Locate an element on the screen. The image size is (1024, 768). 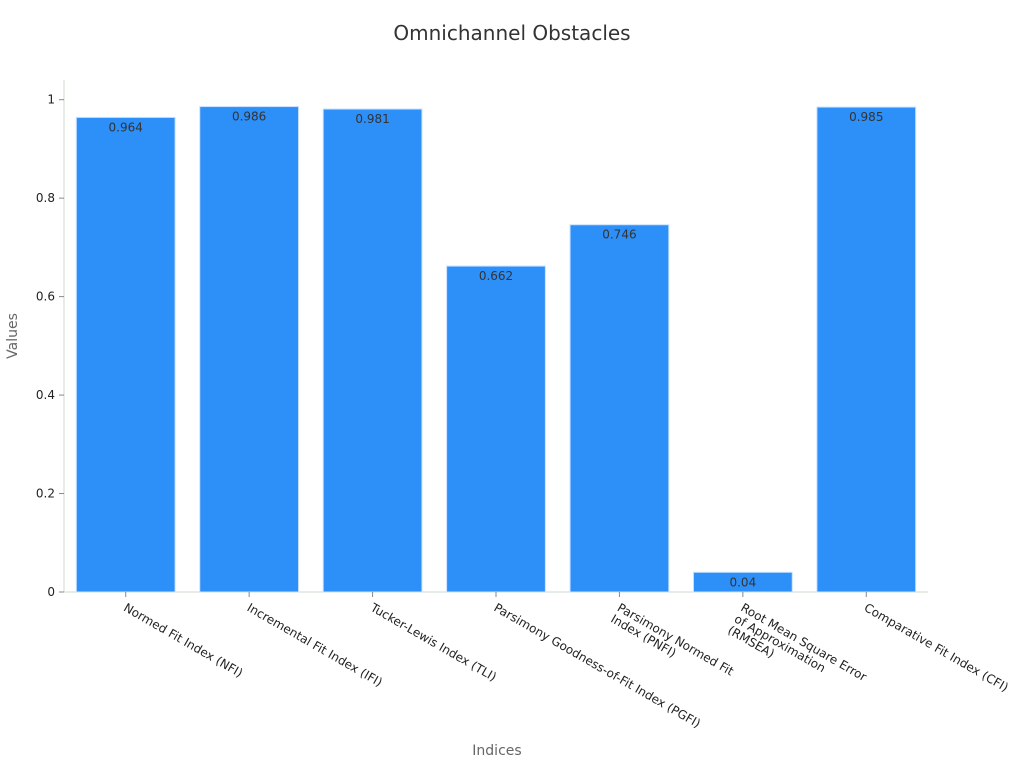
bar-value-label: 0.985 is located at coordinates (866, 117).